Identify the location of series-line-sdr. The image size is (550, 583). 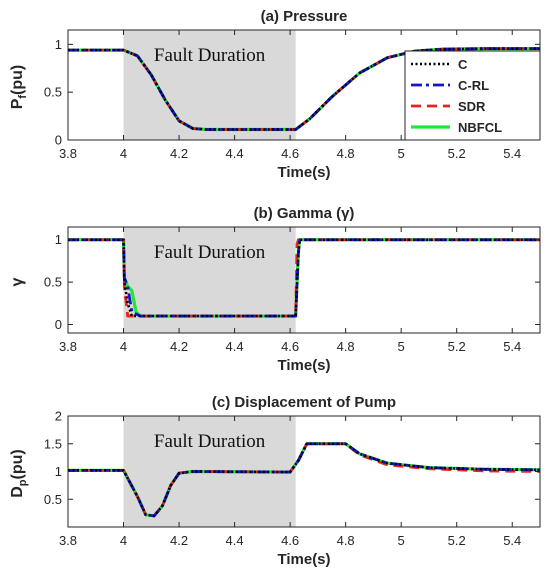
(304, 278).